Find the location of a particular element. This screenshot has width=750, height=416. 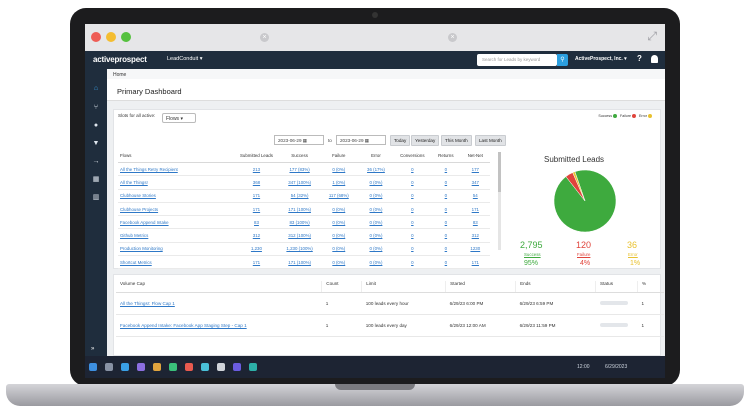

col-conversions: Conversions is located at coordinates (412, 157).